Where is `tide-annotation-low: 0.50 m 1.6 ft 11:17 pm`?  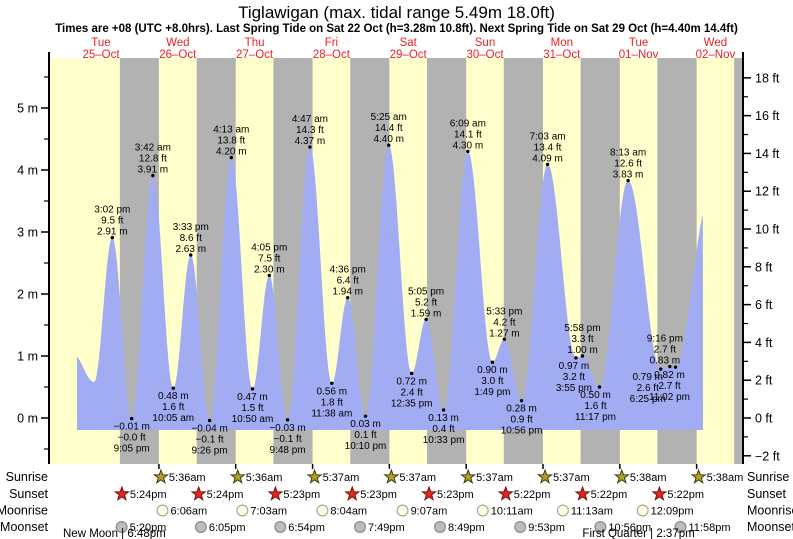 tide-annotation-low: 0.50 m 1.6 ft 11:17 pm is located at coordinates (595, 406).